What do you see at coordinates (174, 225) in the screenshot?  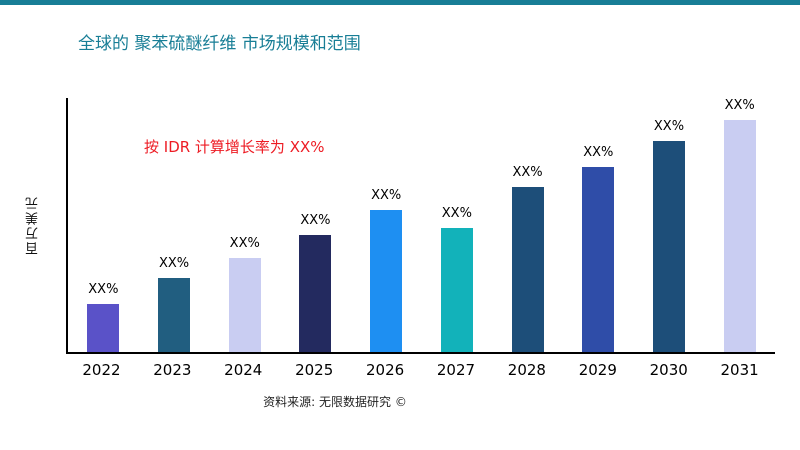 I see `bar-column-2023: XX%` at bounding box center [174, 225].